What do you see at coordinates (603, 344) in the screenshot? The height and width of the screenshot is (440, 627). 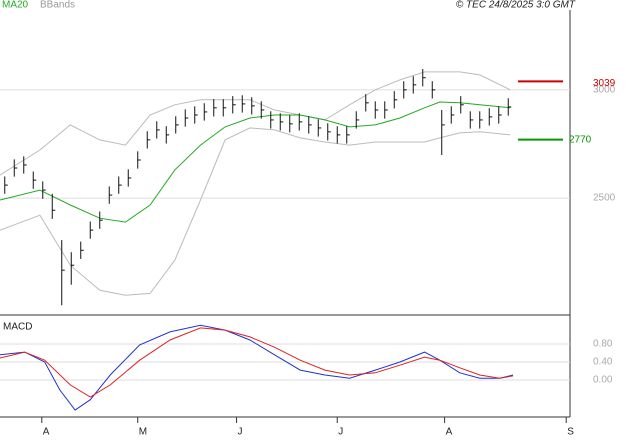 I see `y-tick-label: 0.80` at bounding box center [603, 344].